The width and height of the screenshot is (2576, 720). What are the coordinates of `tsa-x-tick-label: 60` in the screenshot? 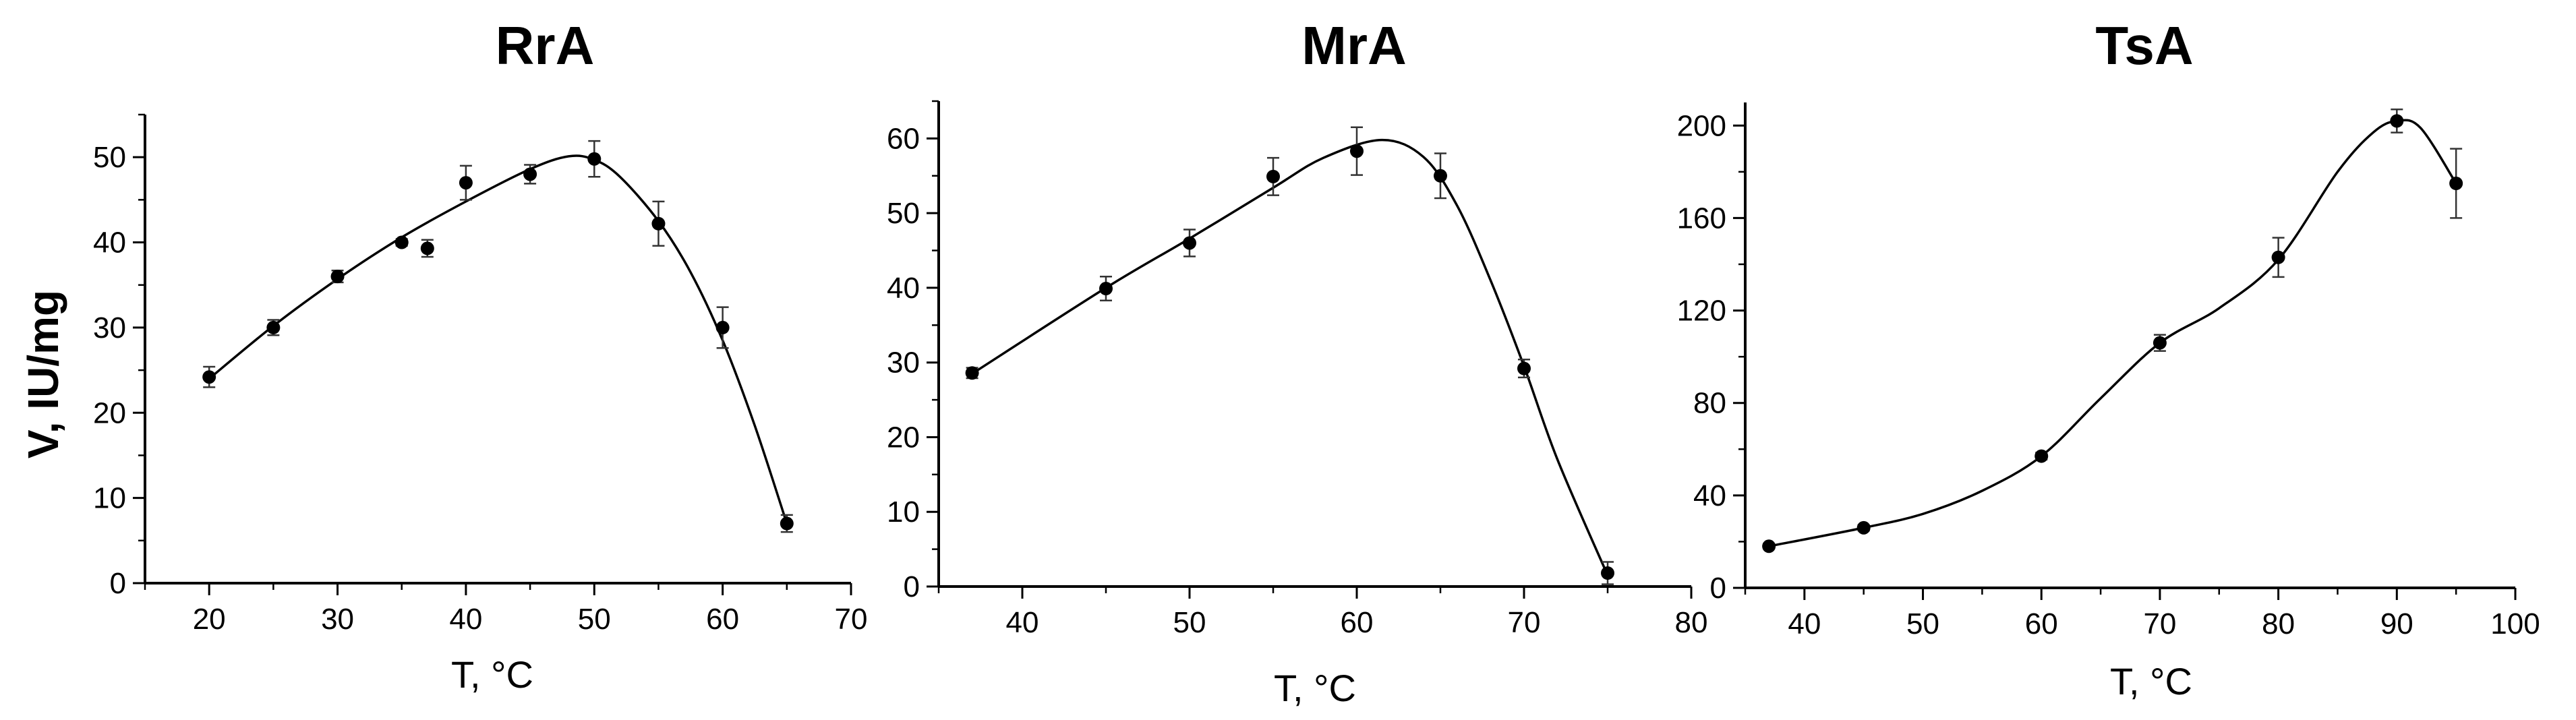 It's located at (2041, 623).